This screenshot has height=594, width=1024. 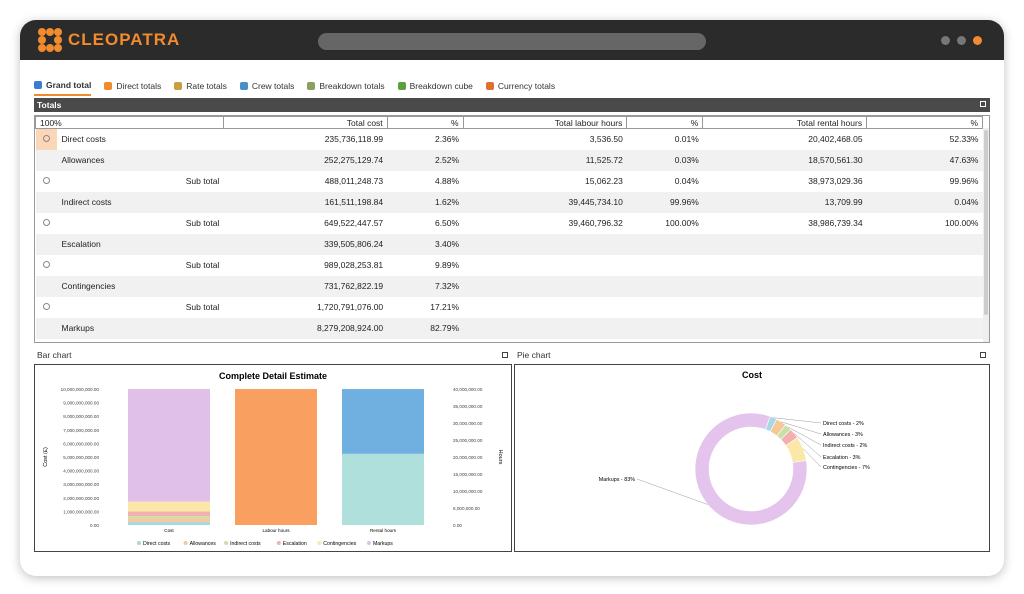 I want to click on tab-breakdown-totals: Breakdown totals, so click(x=346, y=87).